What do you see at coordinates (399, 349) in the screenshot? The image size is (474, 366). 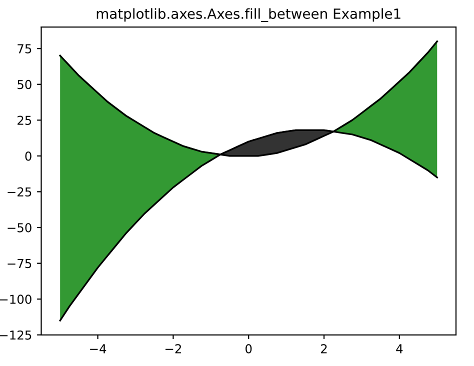 I see `x-tick-label: 4` at bounding box center [399, 349].